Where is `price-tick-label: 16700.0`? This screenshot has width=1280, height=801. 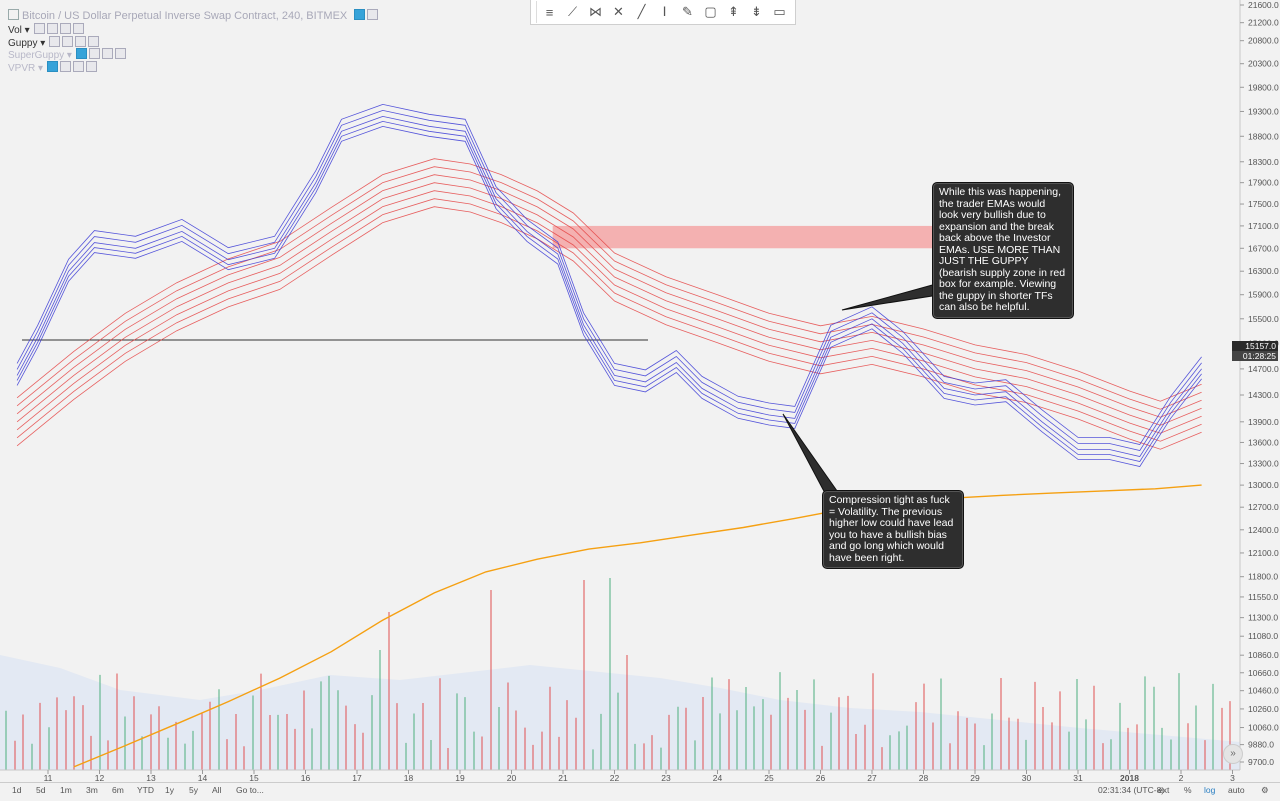 price-tick-label: 16700.0 is located at coordinates (1263, 248).